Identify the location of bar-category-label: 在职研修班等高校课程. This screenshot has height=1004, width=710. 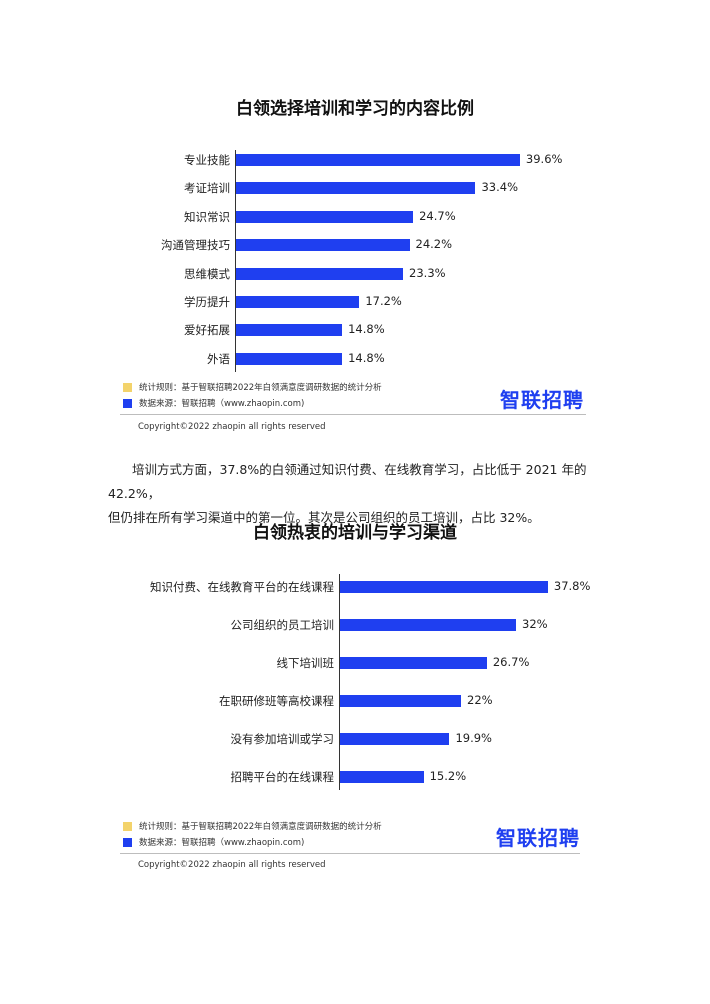
(276, 701).